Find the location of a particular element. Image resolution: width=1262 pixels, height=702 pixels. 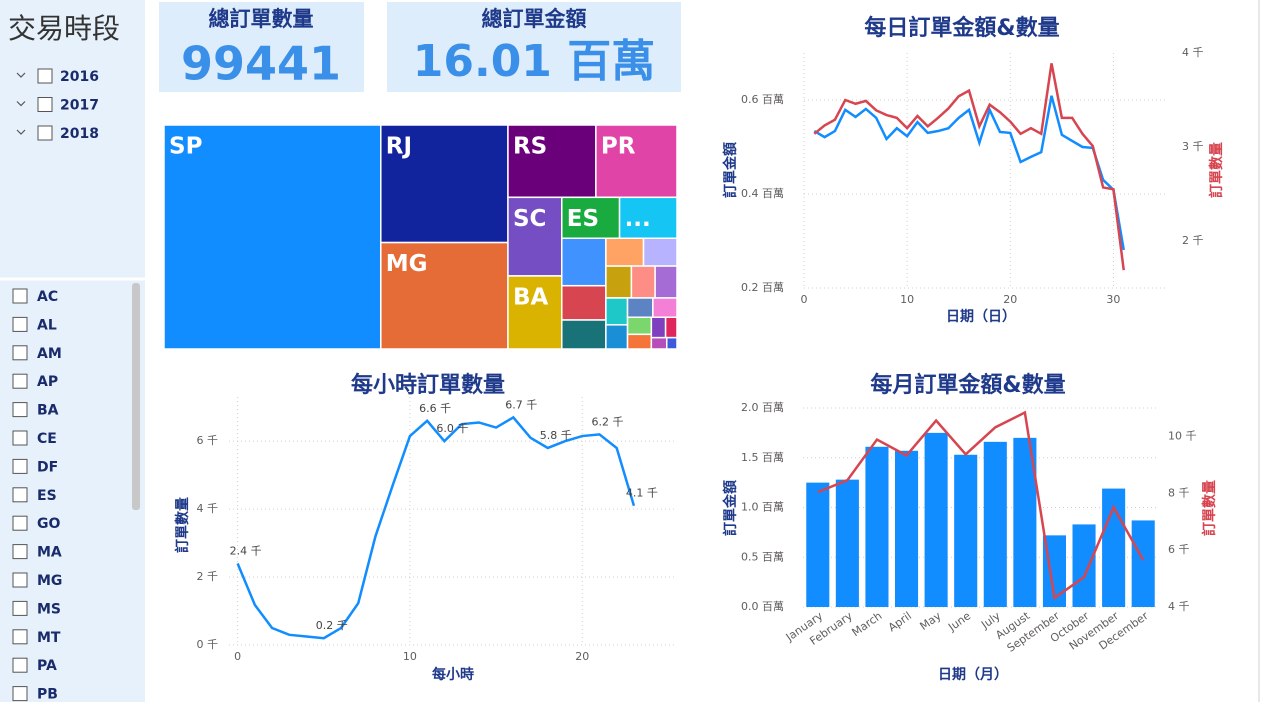

x-tick-label: 10 is located at coordinates (410, 656).